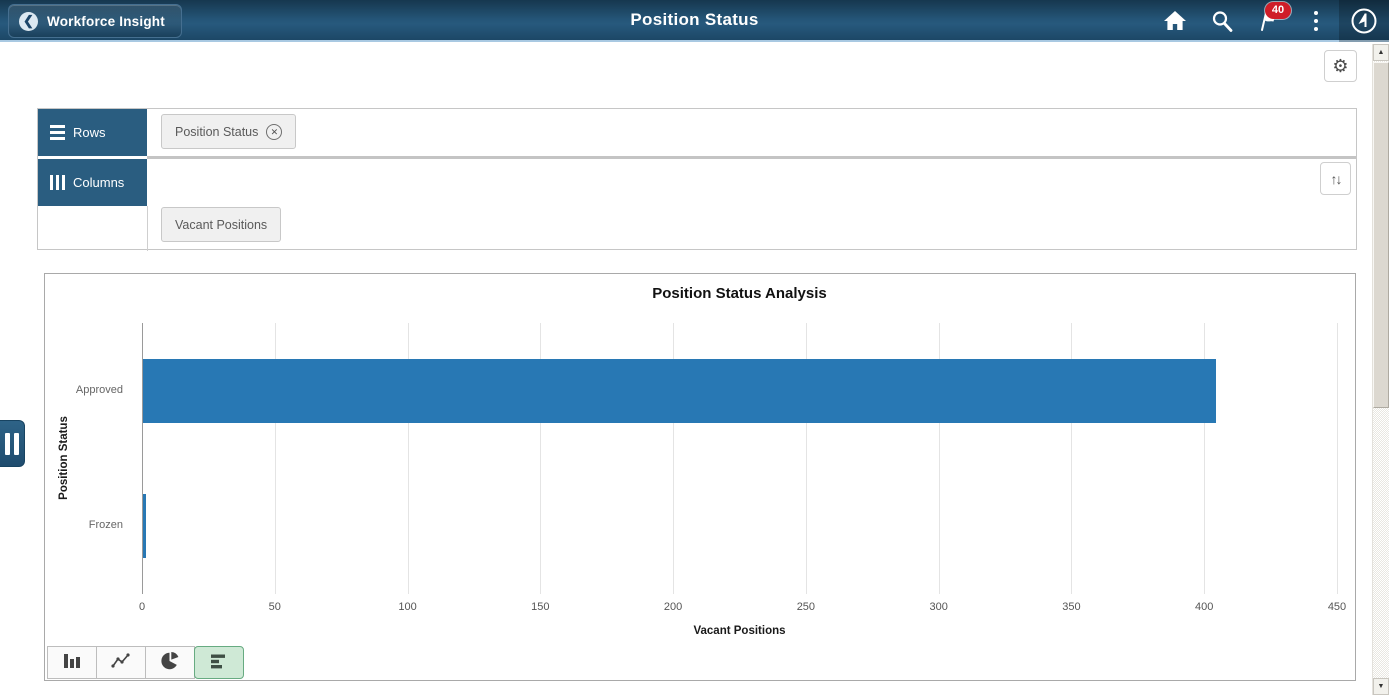 This screenshot has height=695, width=1389. I want to click on columns-icon, so click(57, 182).